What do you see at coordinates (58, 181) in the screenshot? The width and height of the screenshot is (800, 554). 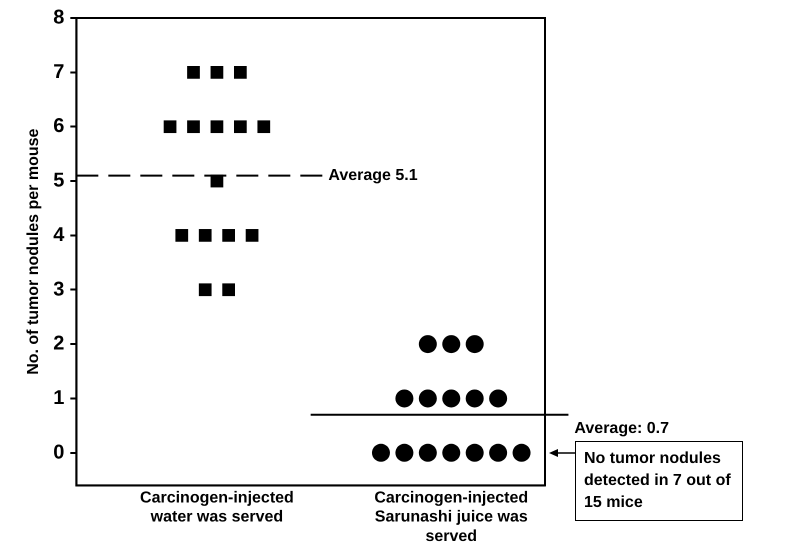 I see `y-tick-label: 5` at bounding box center [58, 181].